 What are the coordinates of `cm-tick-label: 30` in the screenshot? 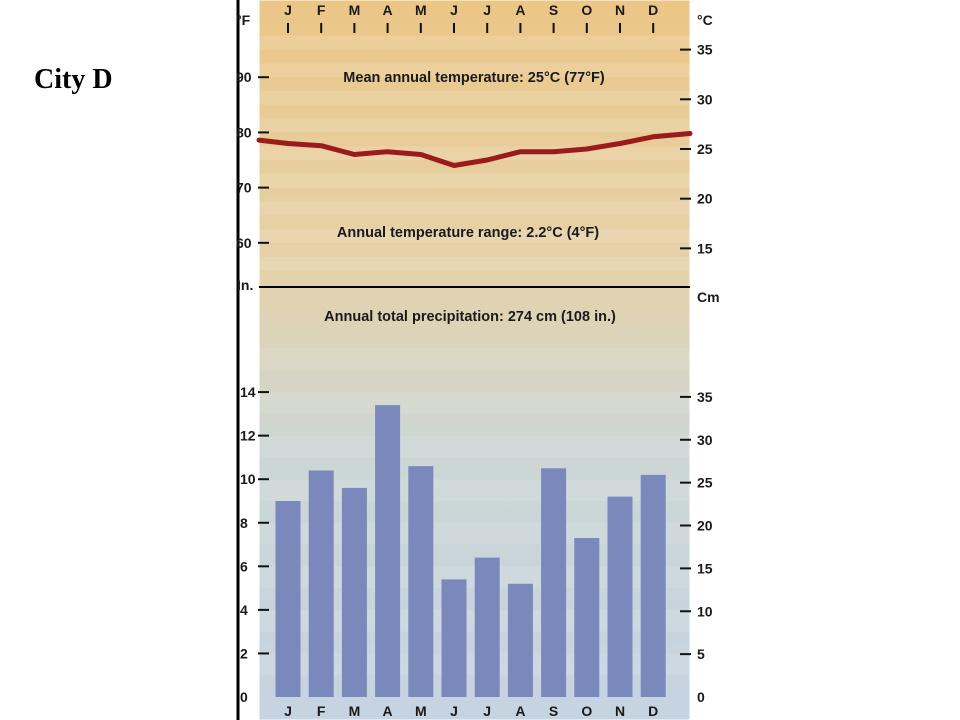 It's located at (705, 440).